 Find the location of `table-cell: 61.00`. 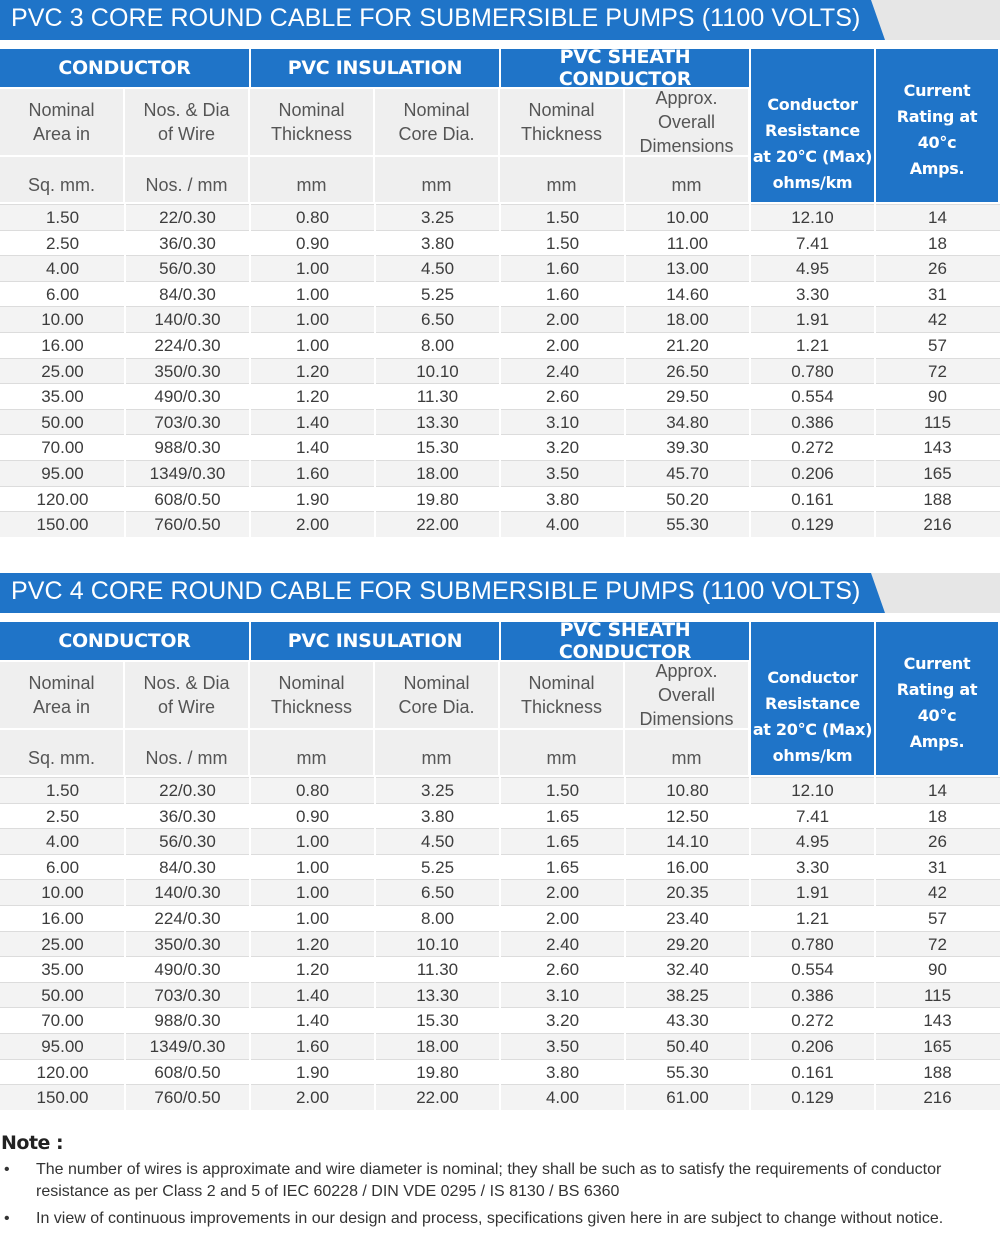

table-cell: 61.00 is located at coordinates (687, 1098).